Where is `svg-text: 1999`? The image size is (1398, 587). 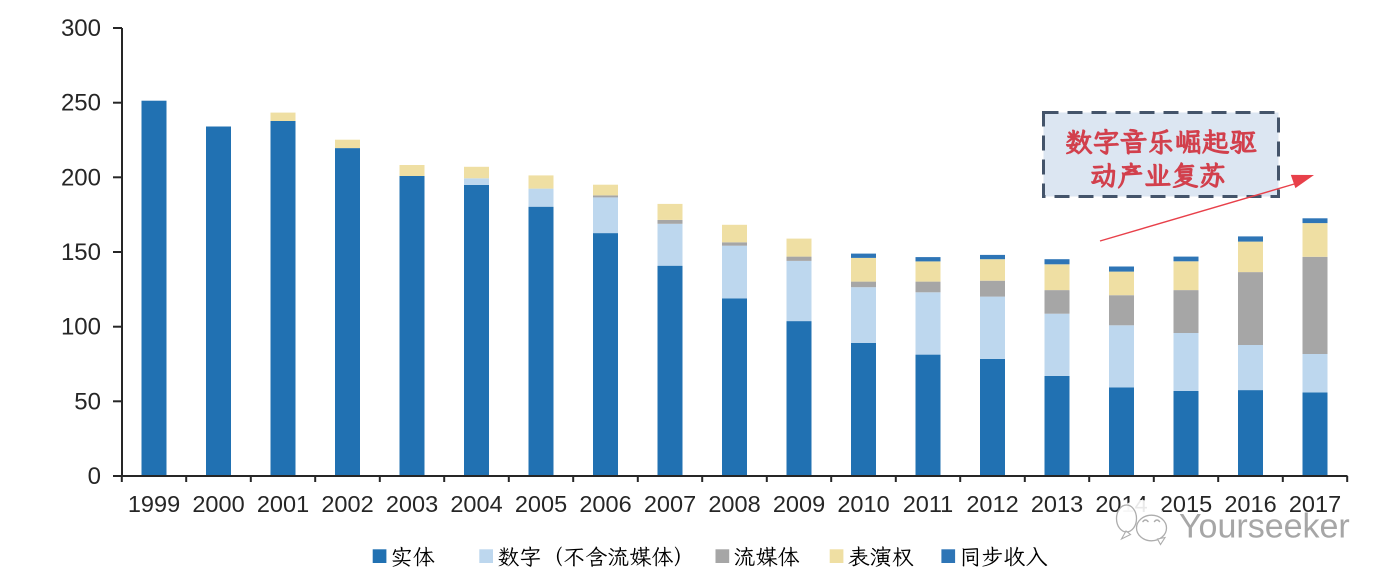 svg-text: 1999 is located at coordinates (154, 504).